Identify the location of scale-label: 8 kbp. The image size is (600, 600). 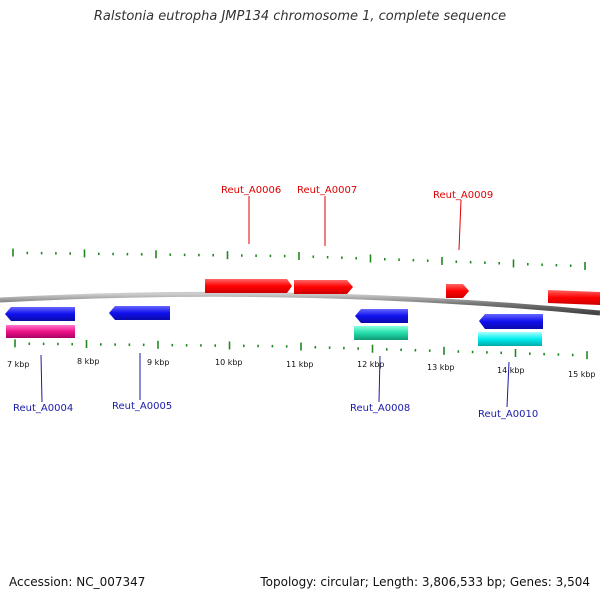
(88, 361).